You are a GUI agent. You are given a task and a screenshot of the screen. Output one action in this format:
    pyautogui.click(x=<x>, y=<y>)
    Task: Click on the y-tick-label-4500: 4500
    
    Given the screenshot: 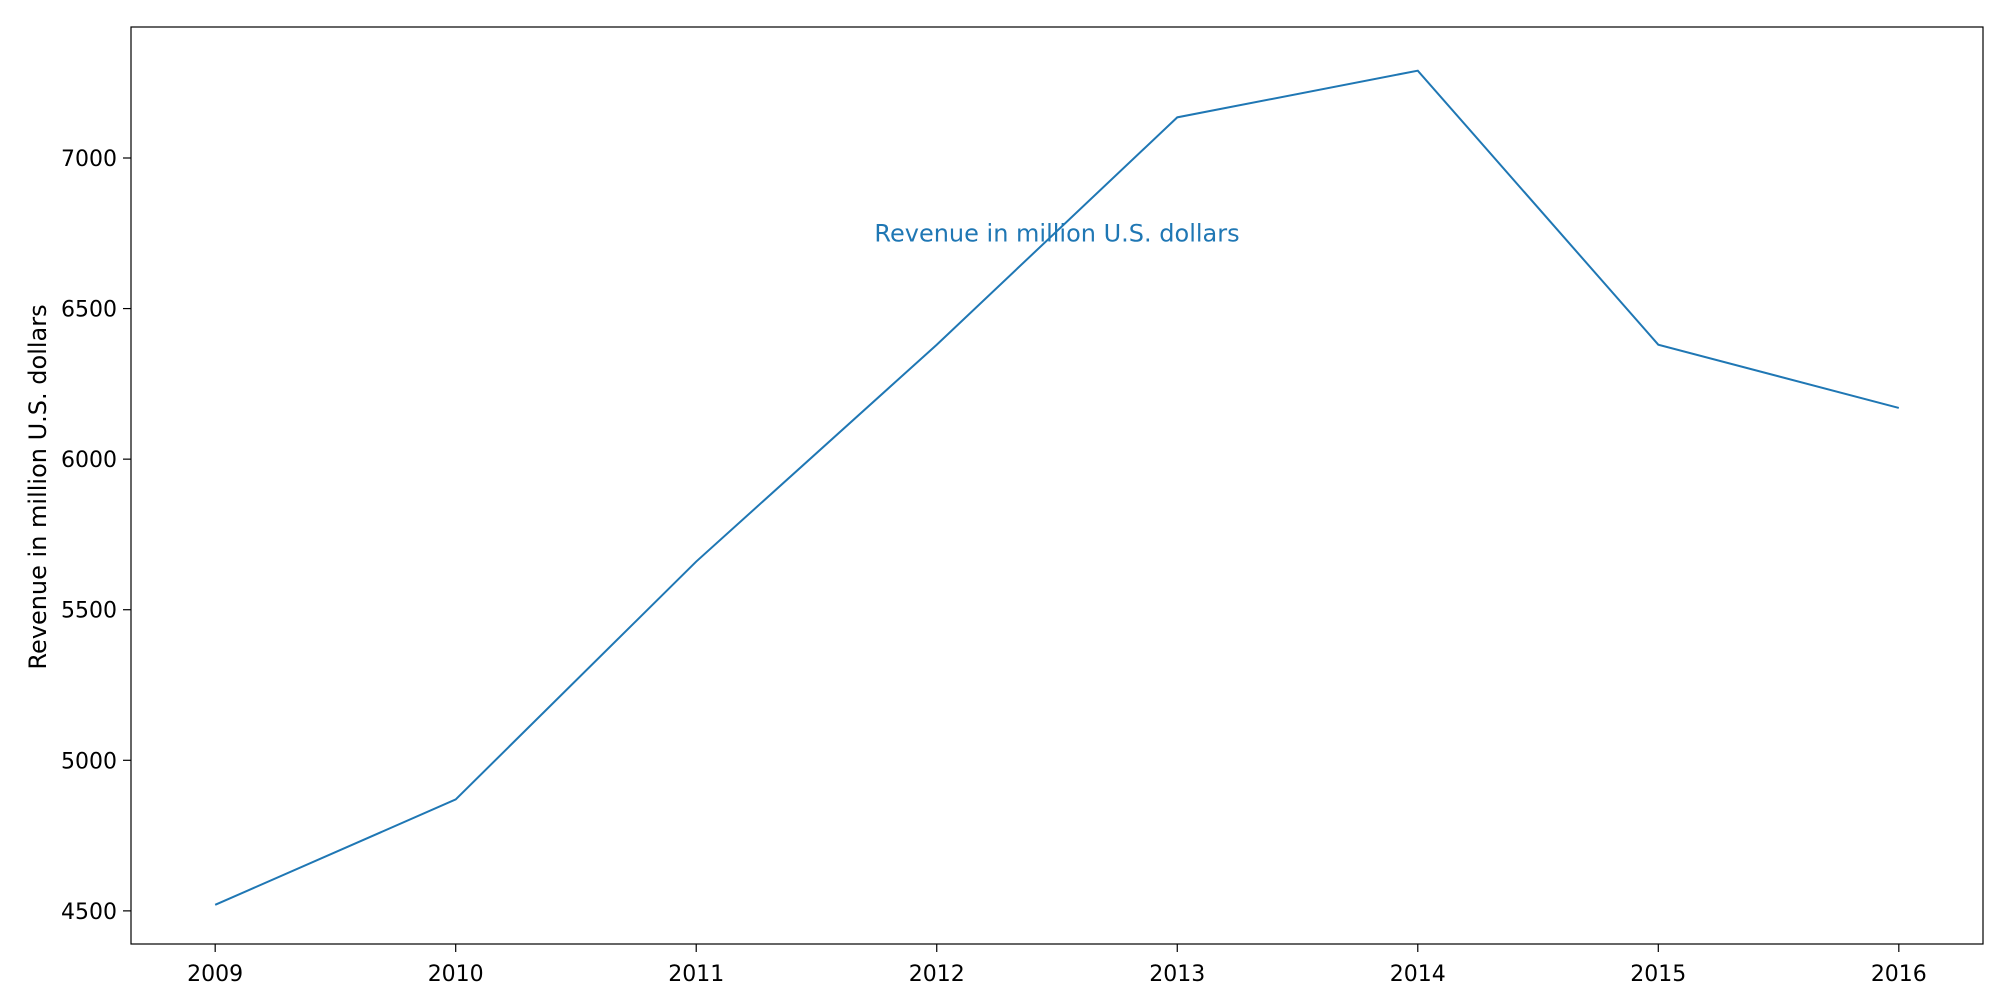 What is the action you would take?
    pyautogui.click(x=89, y=912)
    